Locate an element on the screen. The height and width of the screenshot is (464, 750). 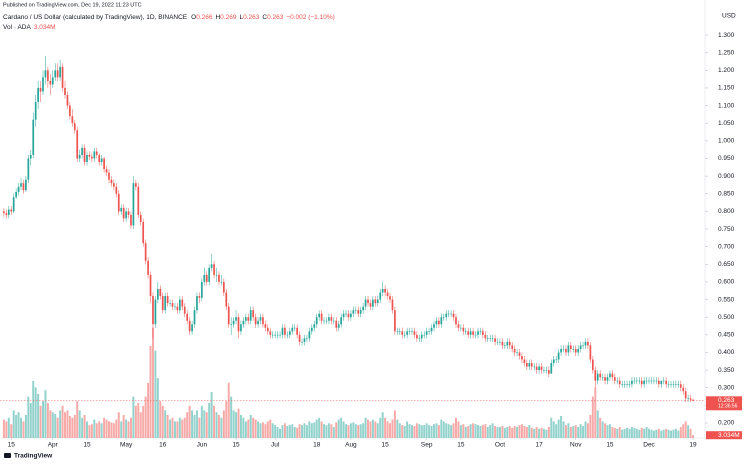
y-tick-label: 0.300 is located at coordinates (726, 387).